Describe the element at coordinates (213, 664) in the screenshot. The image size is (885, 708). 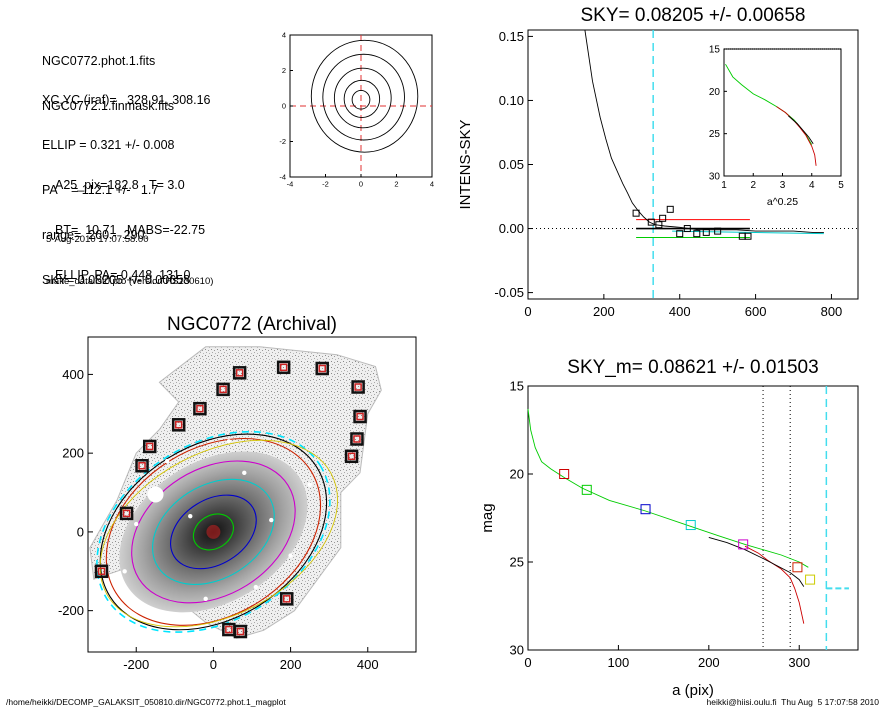
I see `galaxy-xtick-label: 0` at that location.